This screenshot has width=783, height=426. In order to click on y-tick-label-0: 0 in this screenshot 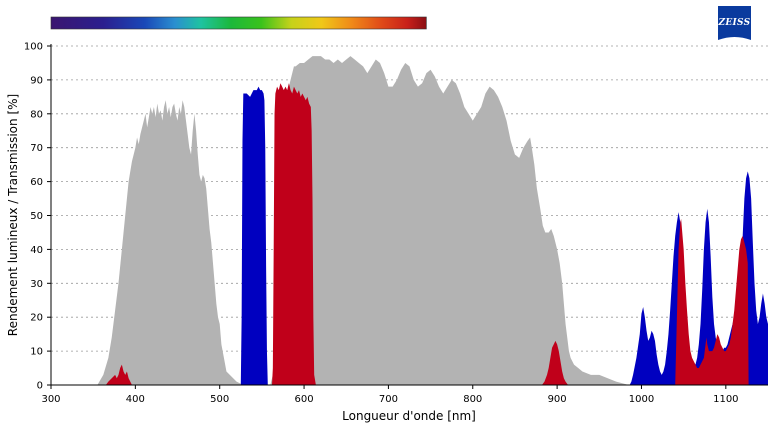, I will do `click(40, 386)`.